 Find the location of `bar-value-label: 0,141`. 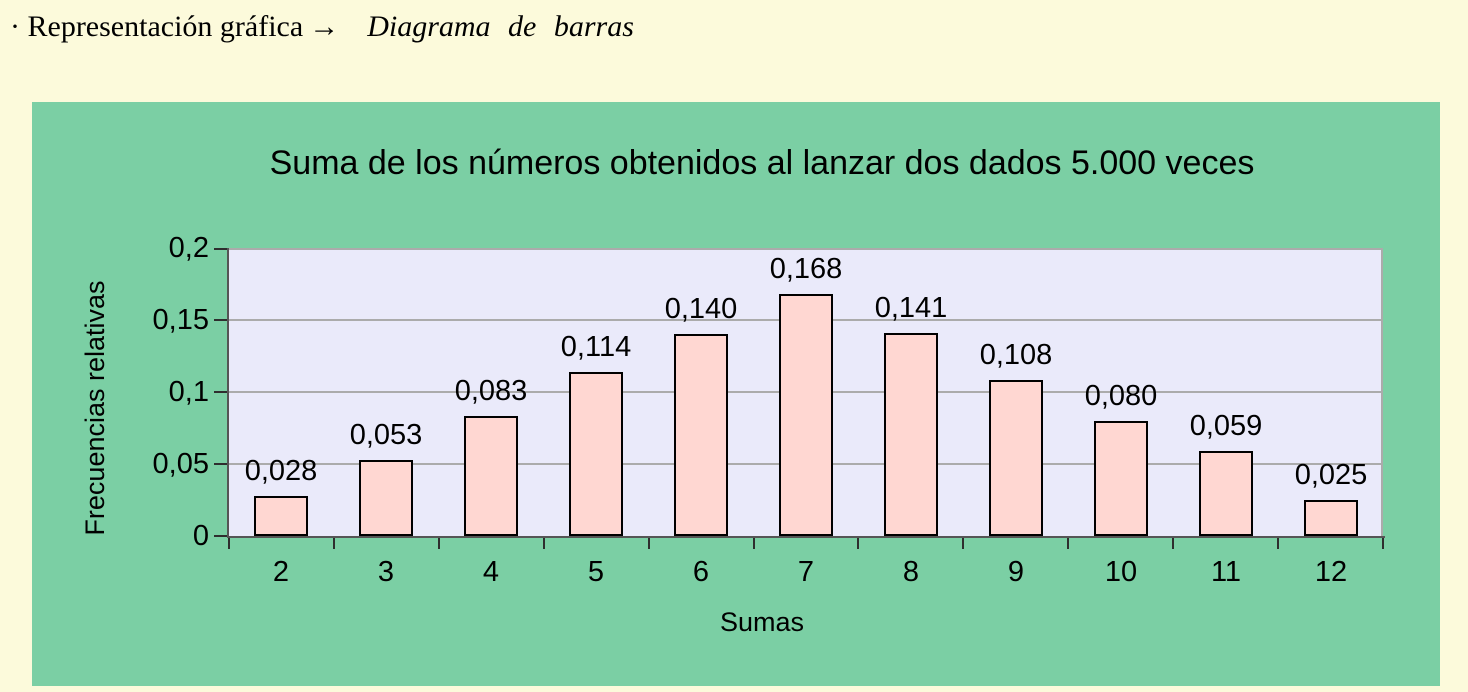

bar-value-label: 0,141 is located at coordinates (911, 308).